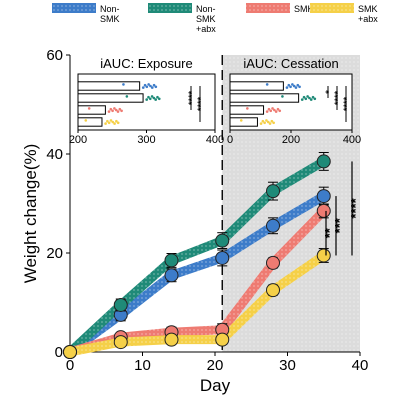  What do you see at coordinates (287, 365) in the screenshot?
I see `x-tick-label: 30` at bounding box center [287, 365].